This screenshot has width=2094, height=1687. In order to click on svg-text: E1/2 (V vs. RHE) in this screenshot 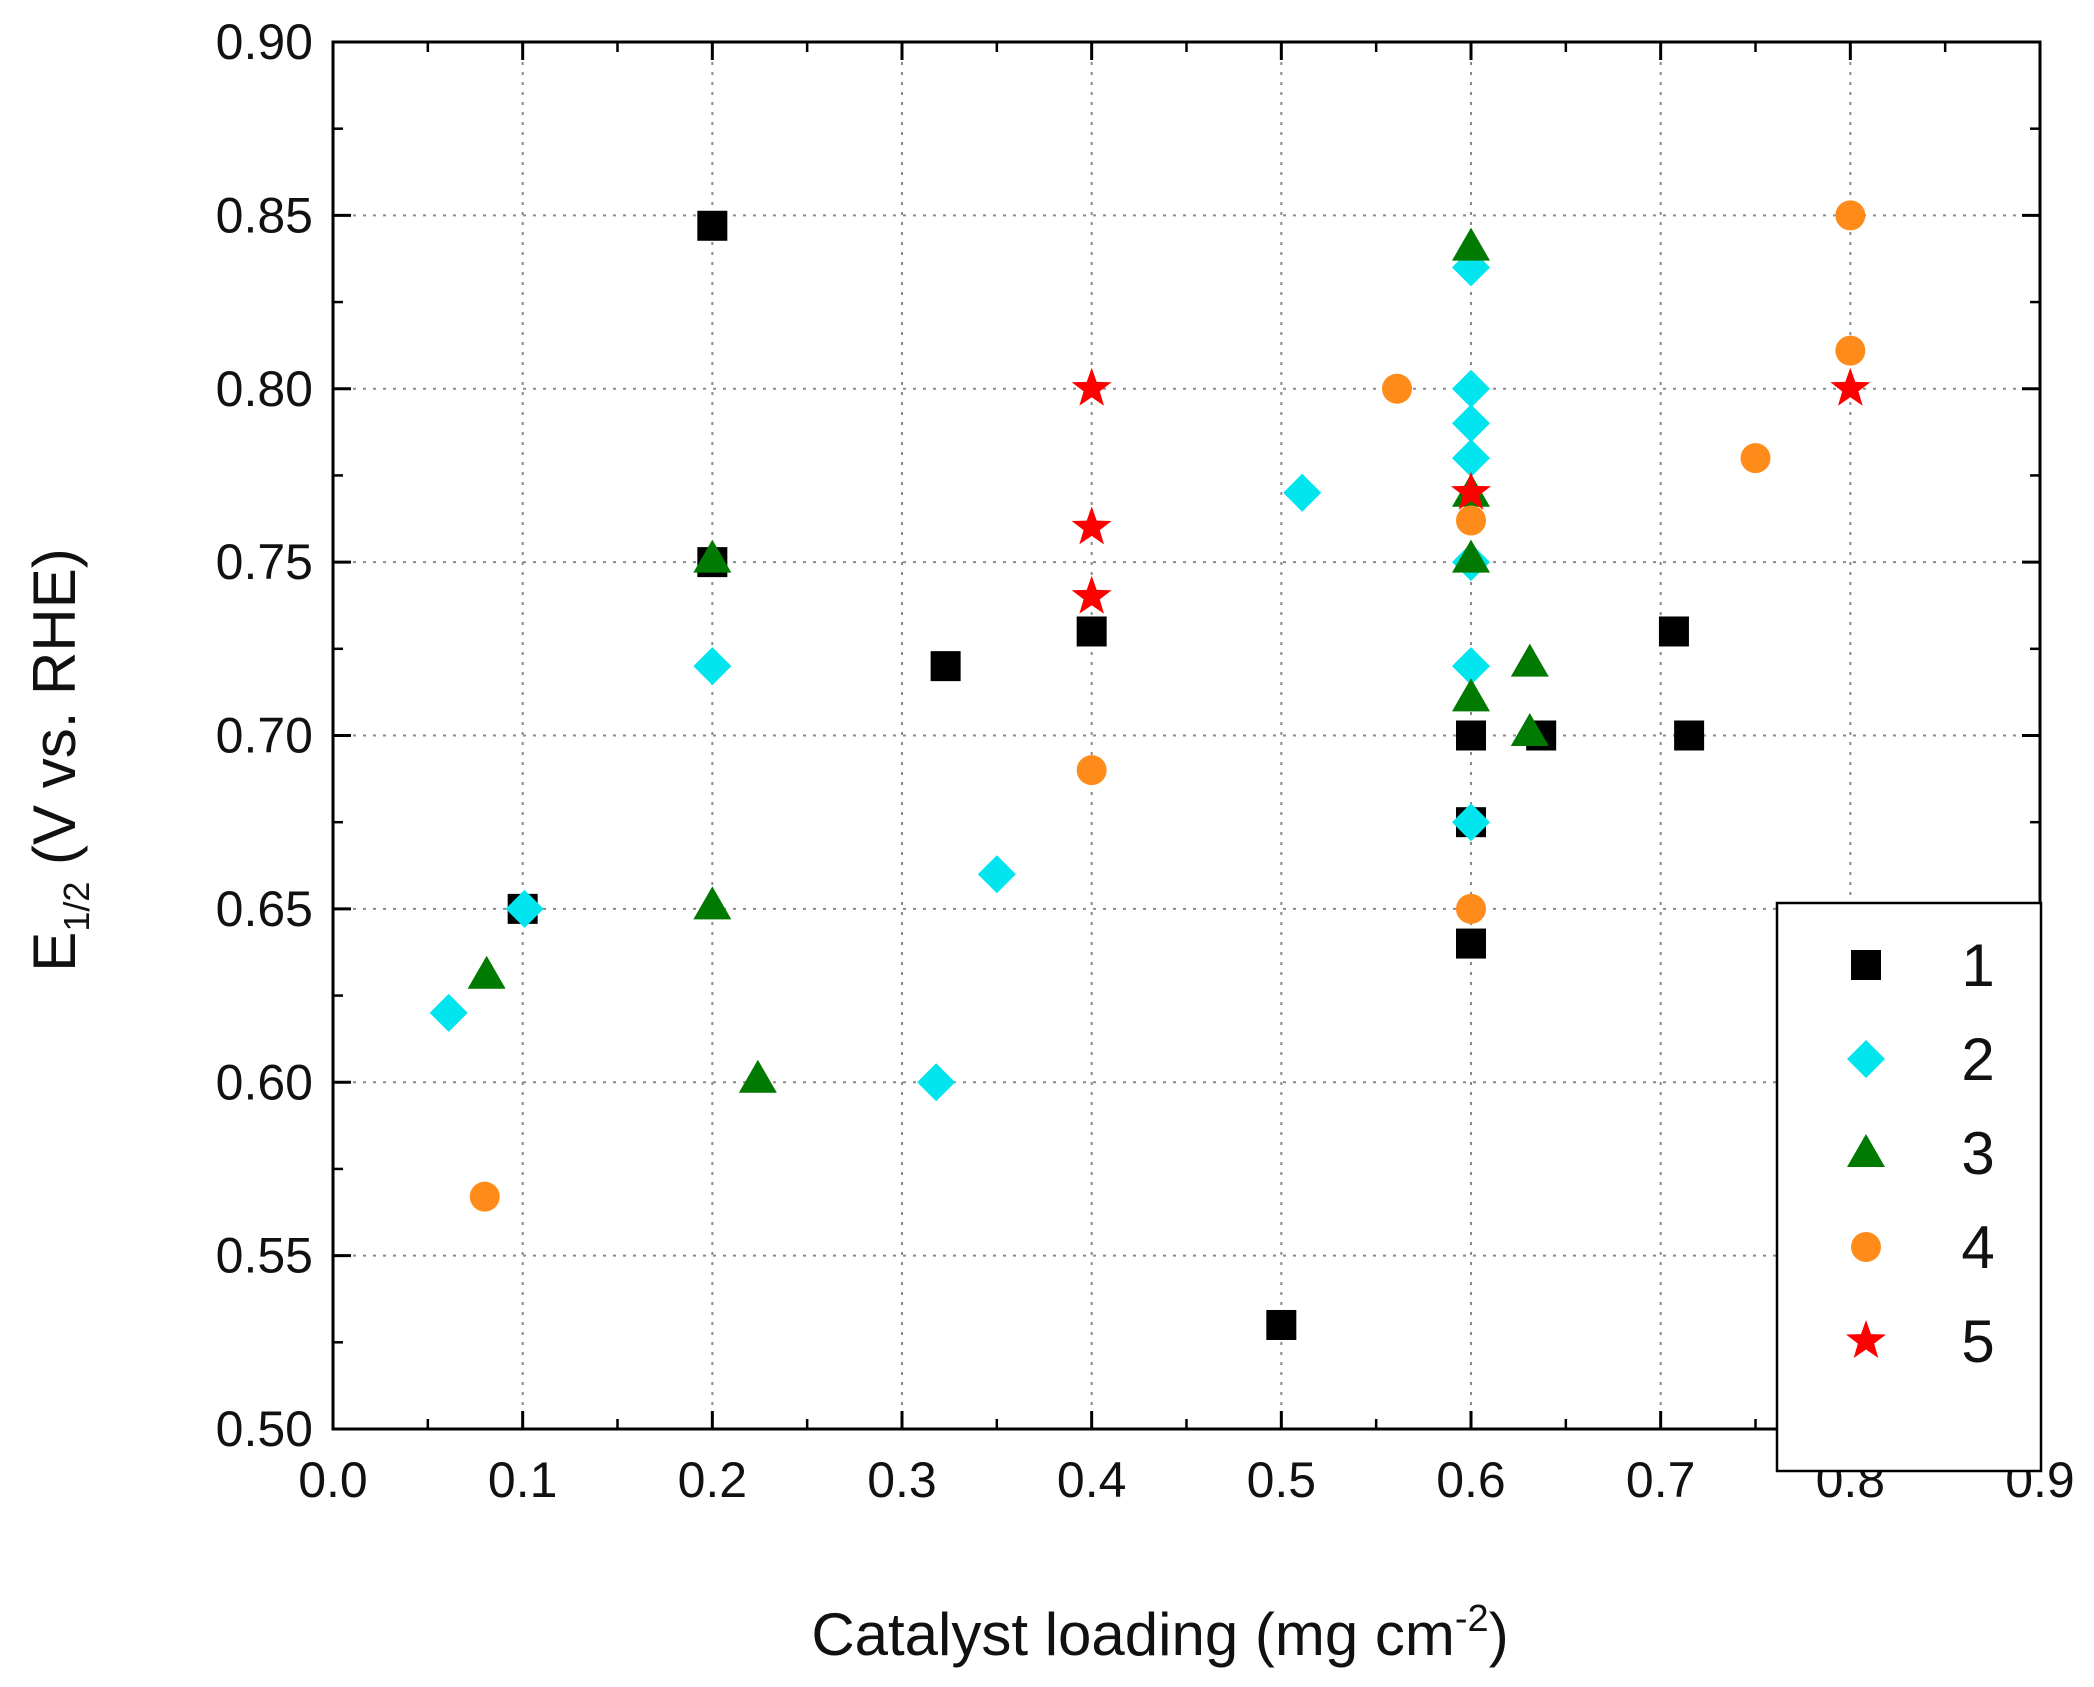, I will do `click(59, 759)`.